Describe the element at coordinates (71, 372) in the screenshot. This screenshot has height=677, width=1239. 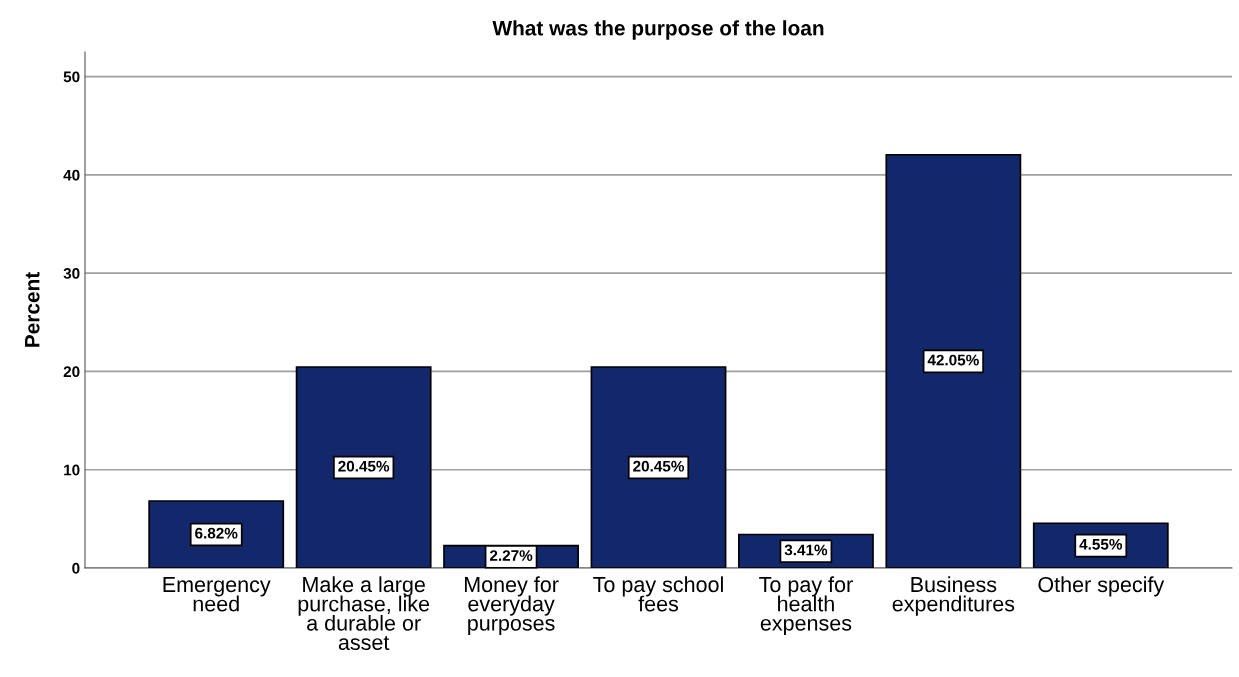
I see `y-tick-label: 20` at that location.